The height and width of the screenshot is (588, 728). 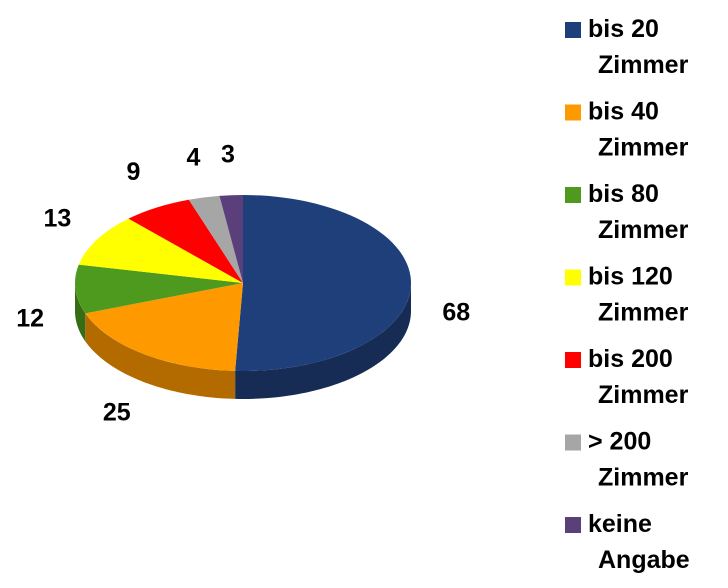 What do you see at coordinates (623, 194) in the screenshot?
I see `legend-line: bis 80` at bounding box center [623, 194].